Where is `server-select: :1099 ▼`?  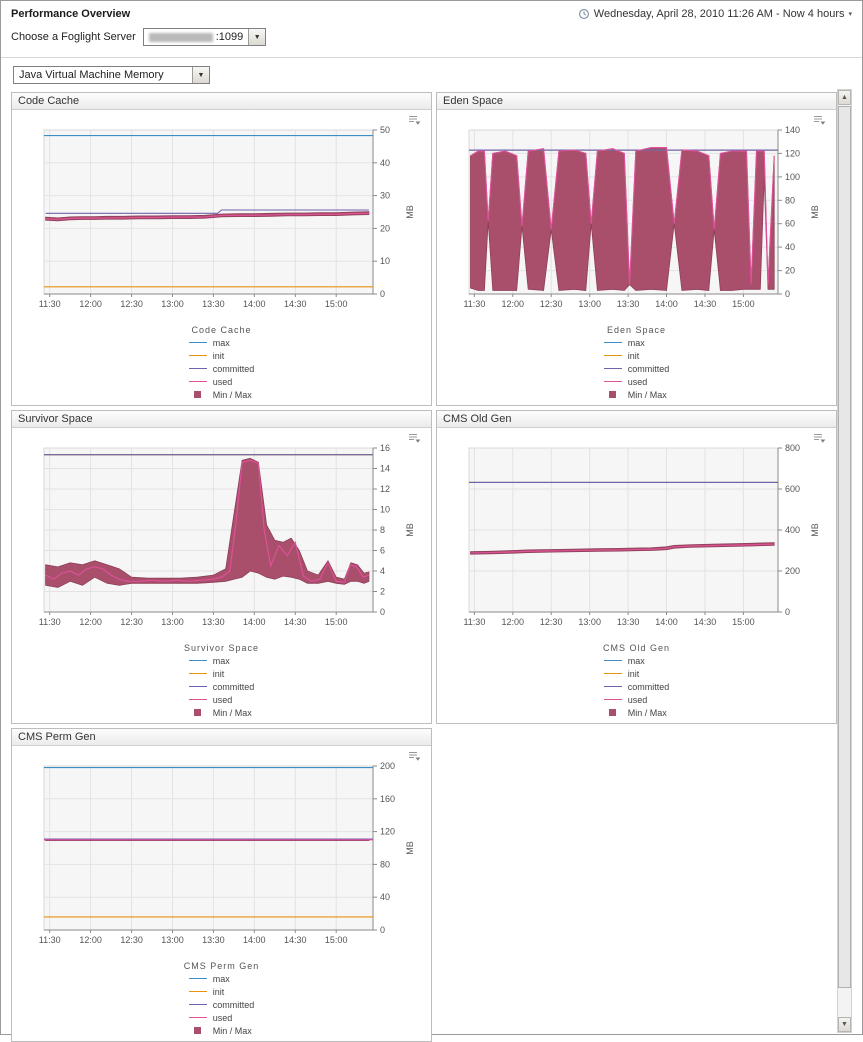
server-select: :1099 ▼ is located at coordinates (204, 37).